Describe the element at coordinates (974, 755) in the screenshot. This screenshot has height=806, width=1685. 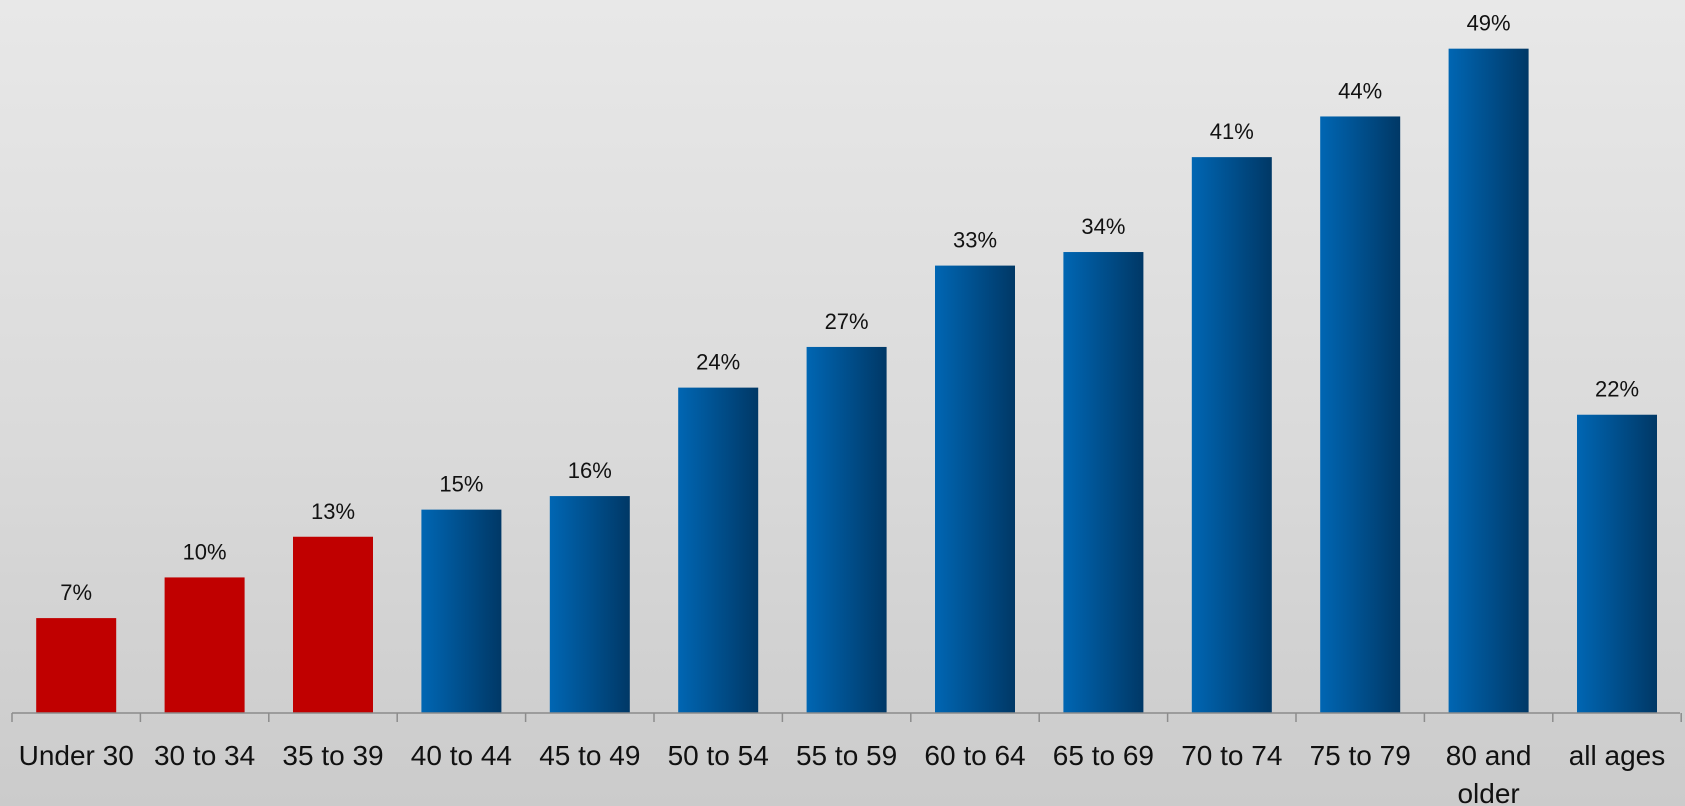
I see `x-tick-label: 60 to 64` at that location.